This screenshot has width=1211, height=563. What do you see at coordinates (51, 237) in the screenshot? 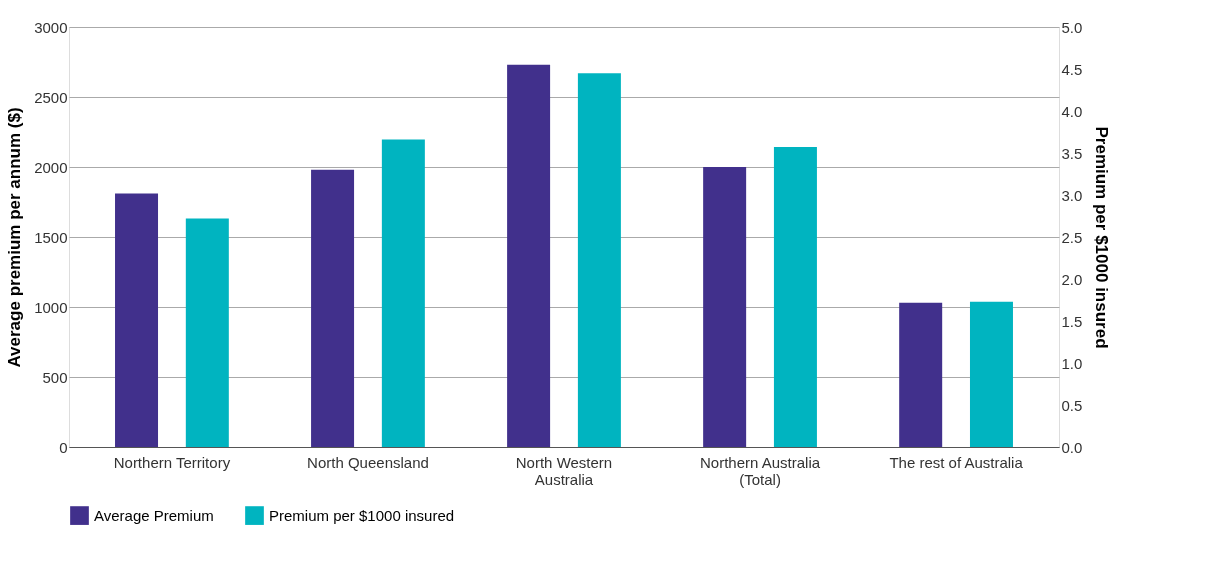
I see `y-tick-label: 1500` at bounding box center [51, 237].